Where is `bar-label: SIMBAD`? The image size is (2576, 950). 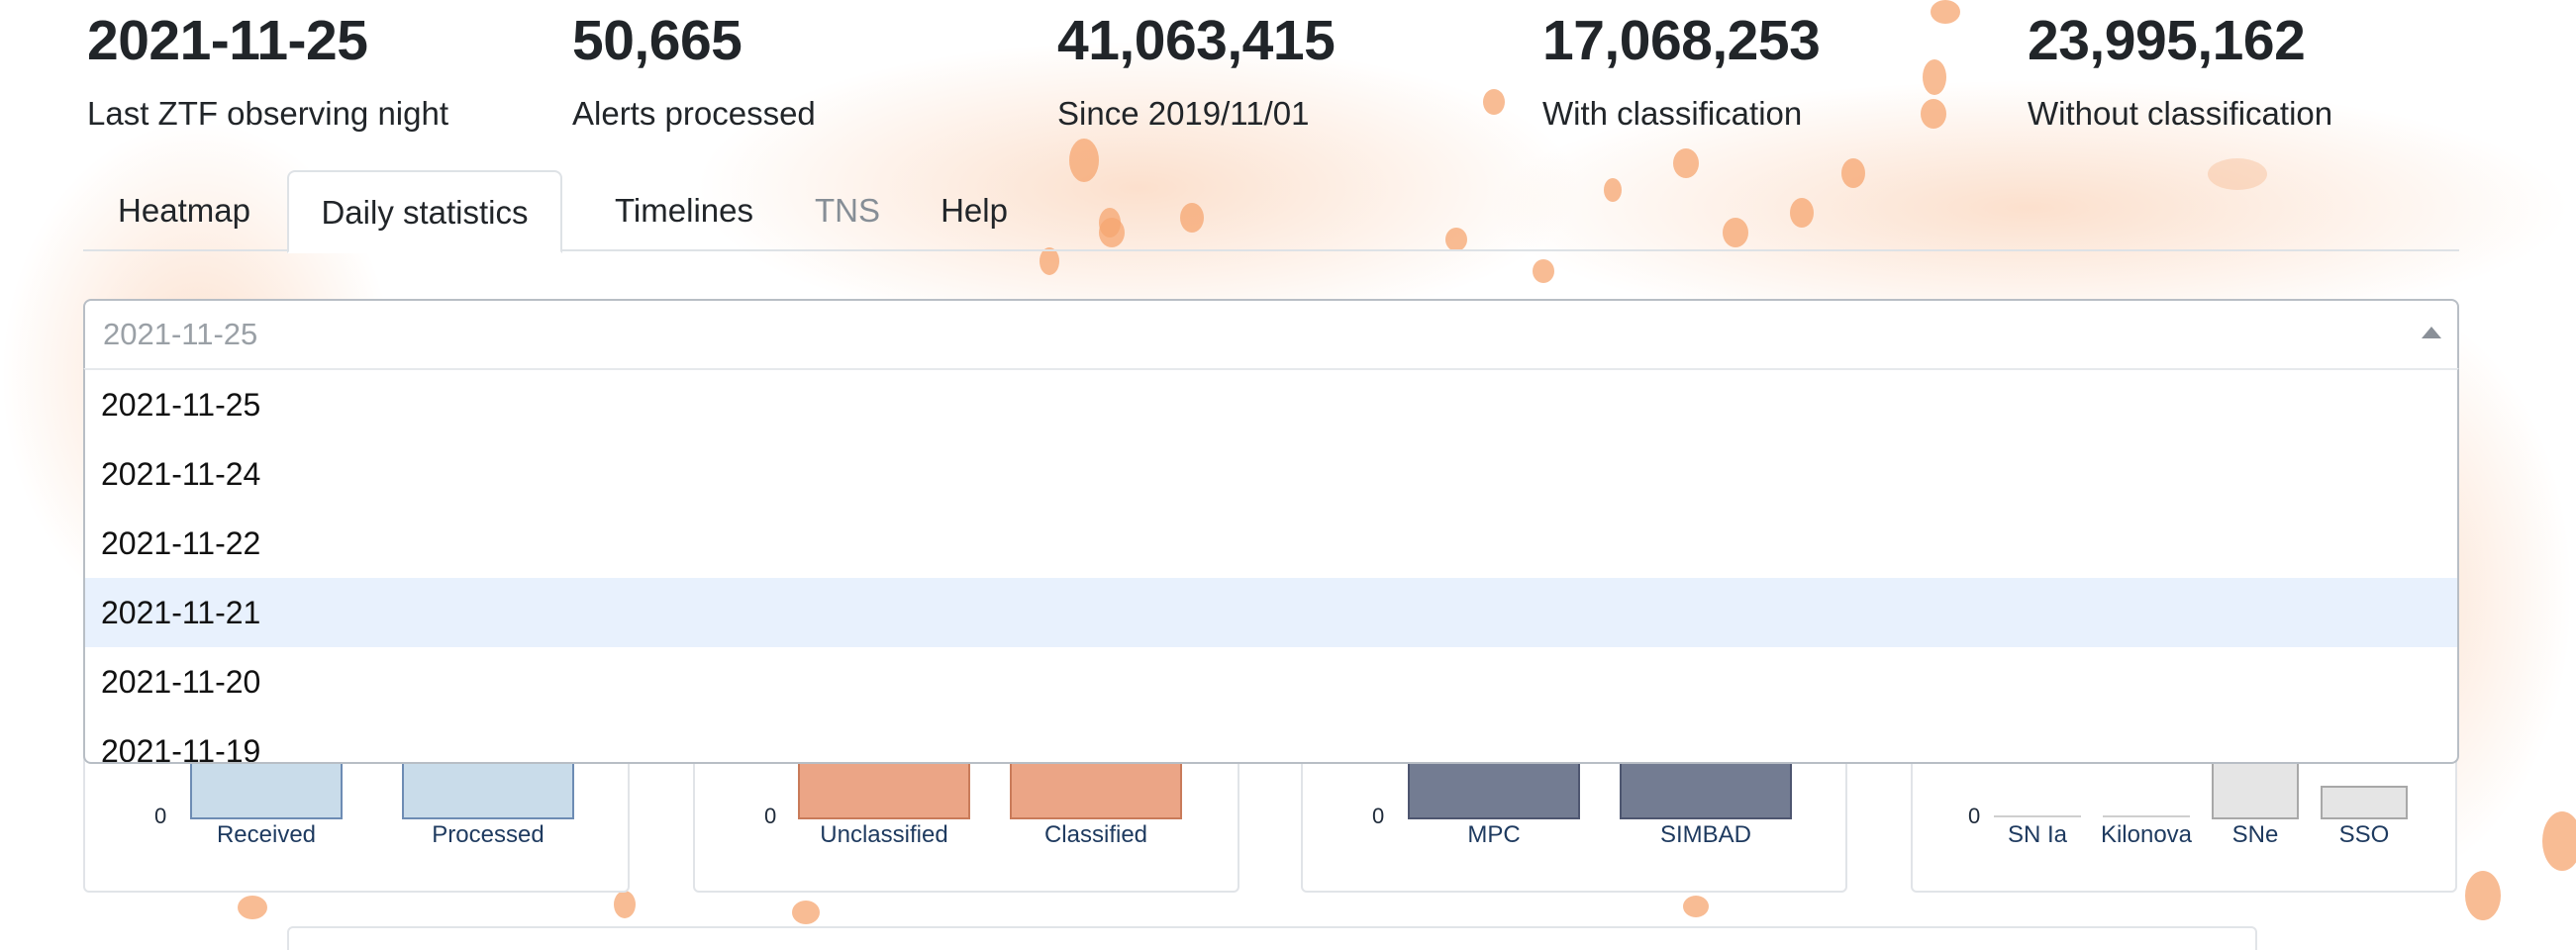 bar-label: SIMBAD is located at coordinates (1705, 835).